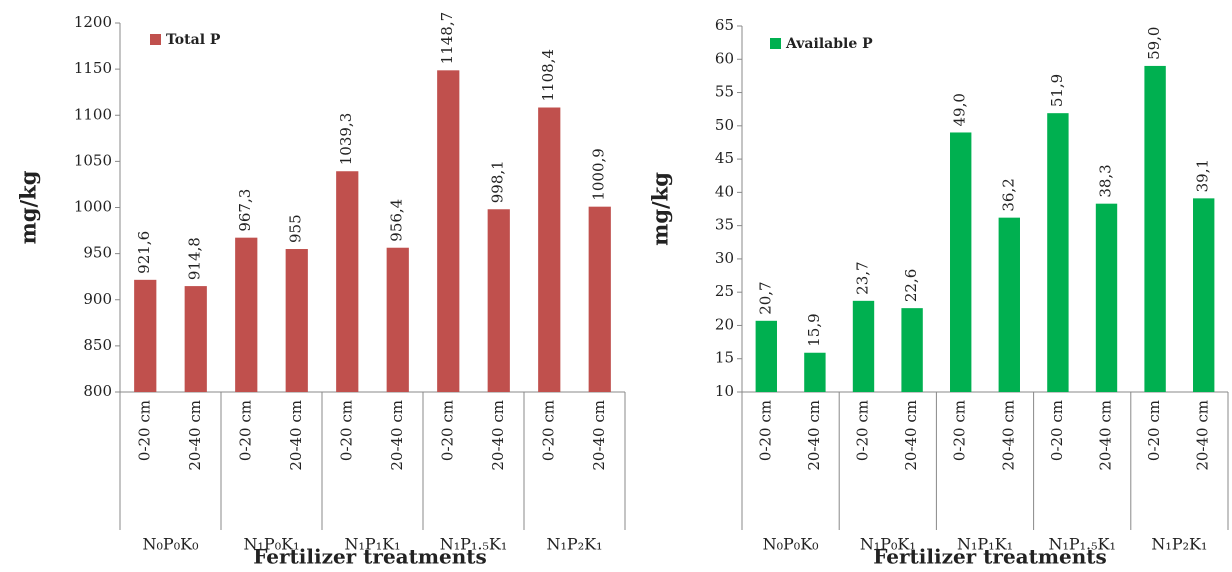 This screenshot has width=1232, height=572. Describe the element at coordinates (1106, 180) in the screenshot. I see `value-label: 38,3` at that location.